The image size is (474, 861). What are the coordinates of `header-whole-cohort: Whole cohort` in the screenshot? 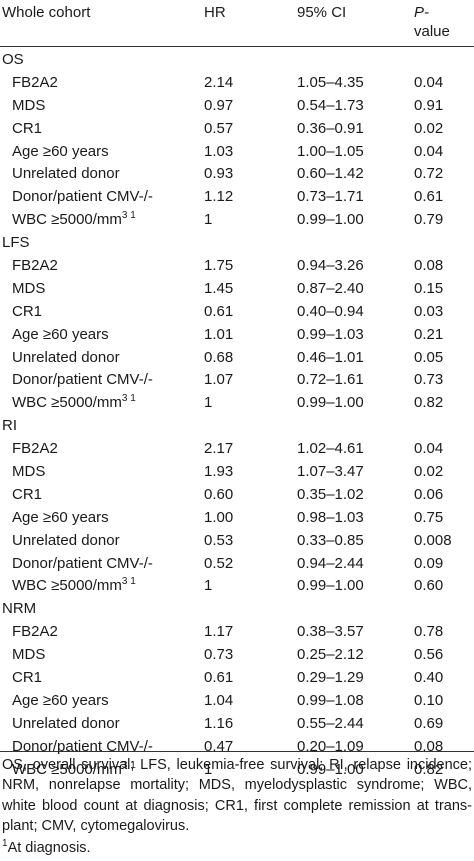 It's located at (46, 12).